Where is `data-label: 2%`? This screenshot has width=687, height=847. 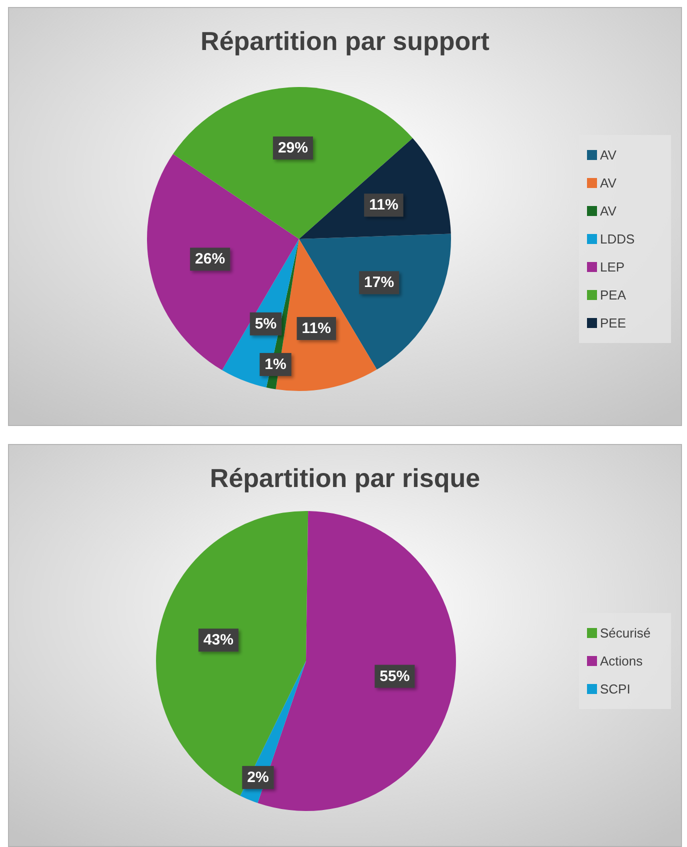
data-label: 2% is located at coordinates (258, 777).